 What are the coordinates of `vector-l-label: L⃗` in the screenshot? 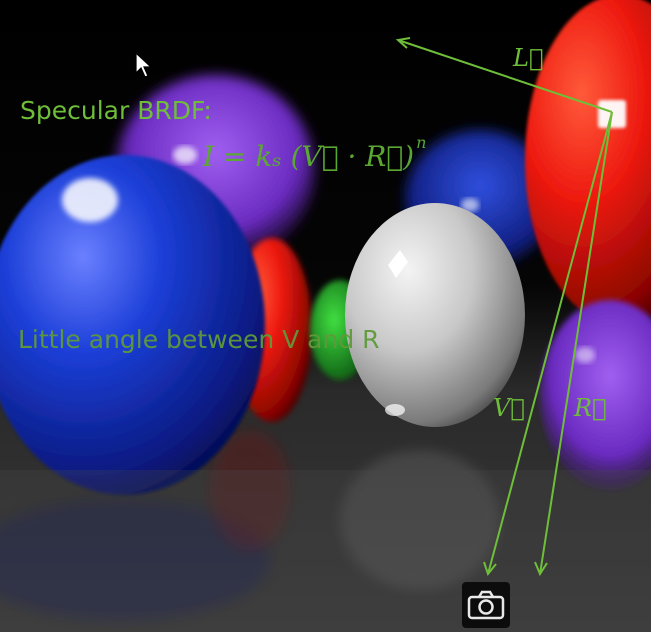 It's located at (528, 58).